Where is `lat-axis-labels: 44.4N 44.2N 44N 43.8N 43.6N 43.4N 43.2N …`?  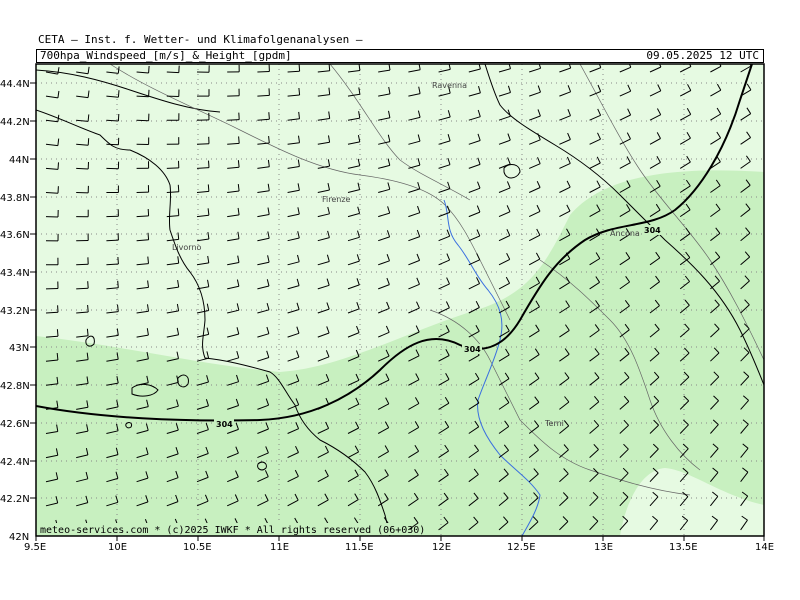
lat-axis-labels: 44.4N 44.2N 44N 43.8N 43.6N 43.4N 43.2N … is located at coordinates (15, 311).